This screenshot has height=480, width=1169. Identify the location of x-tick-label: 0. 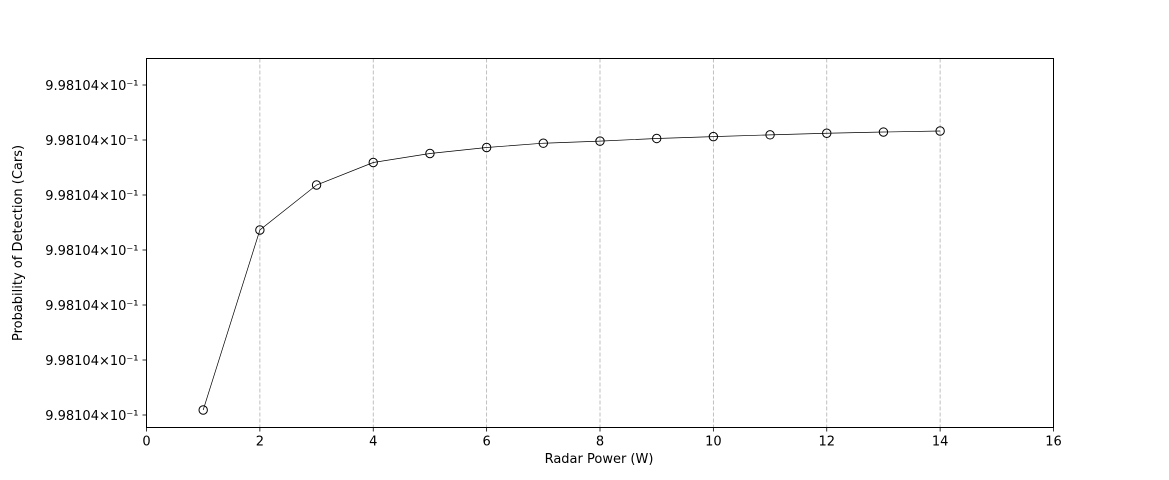
(146, 442).